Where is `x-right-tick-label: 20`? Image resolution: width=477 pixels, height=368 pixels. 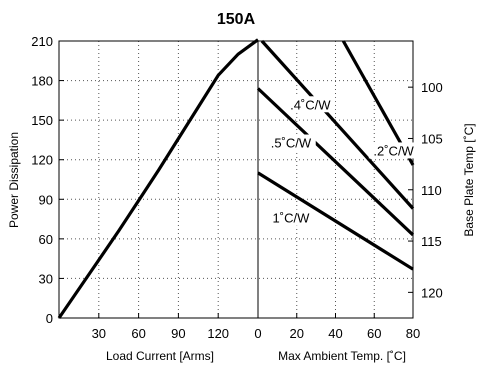
x-right-tick-label: 20 is located at coordinates (297, 333).